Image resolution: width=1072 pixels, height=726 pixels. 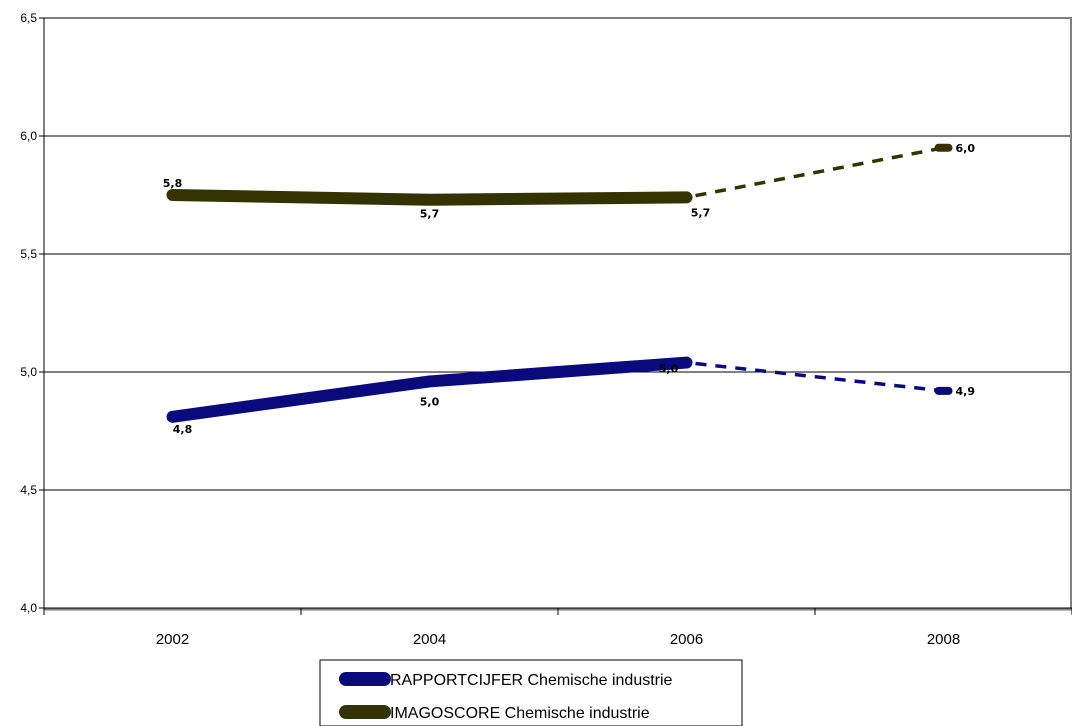 I want to click on y-tick-label: 4,0, so click(x=28, y=608).